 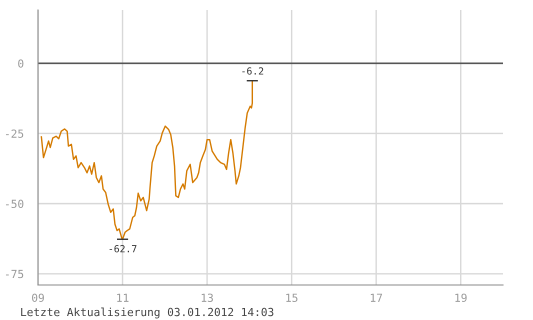 I want to click on x-tick-label: 09, so click(x=38, y=298).